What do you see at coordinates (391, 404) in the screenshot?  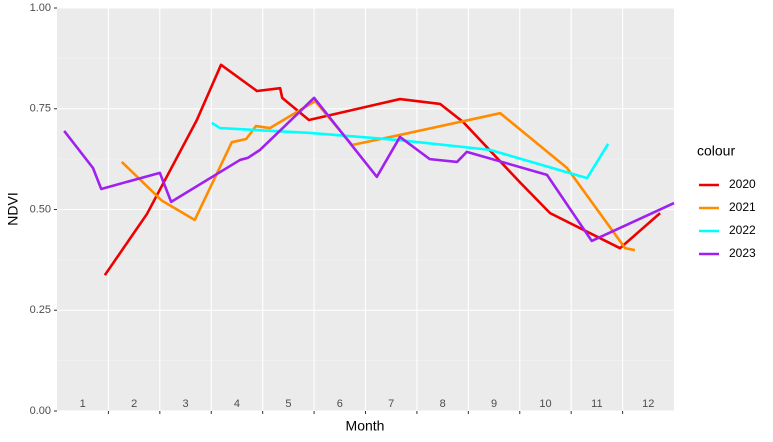 I see `month-label: 7` at bounding box center [391, 404].